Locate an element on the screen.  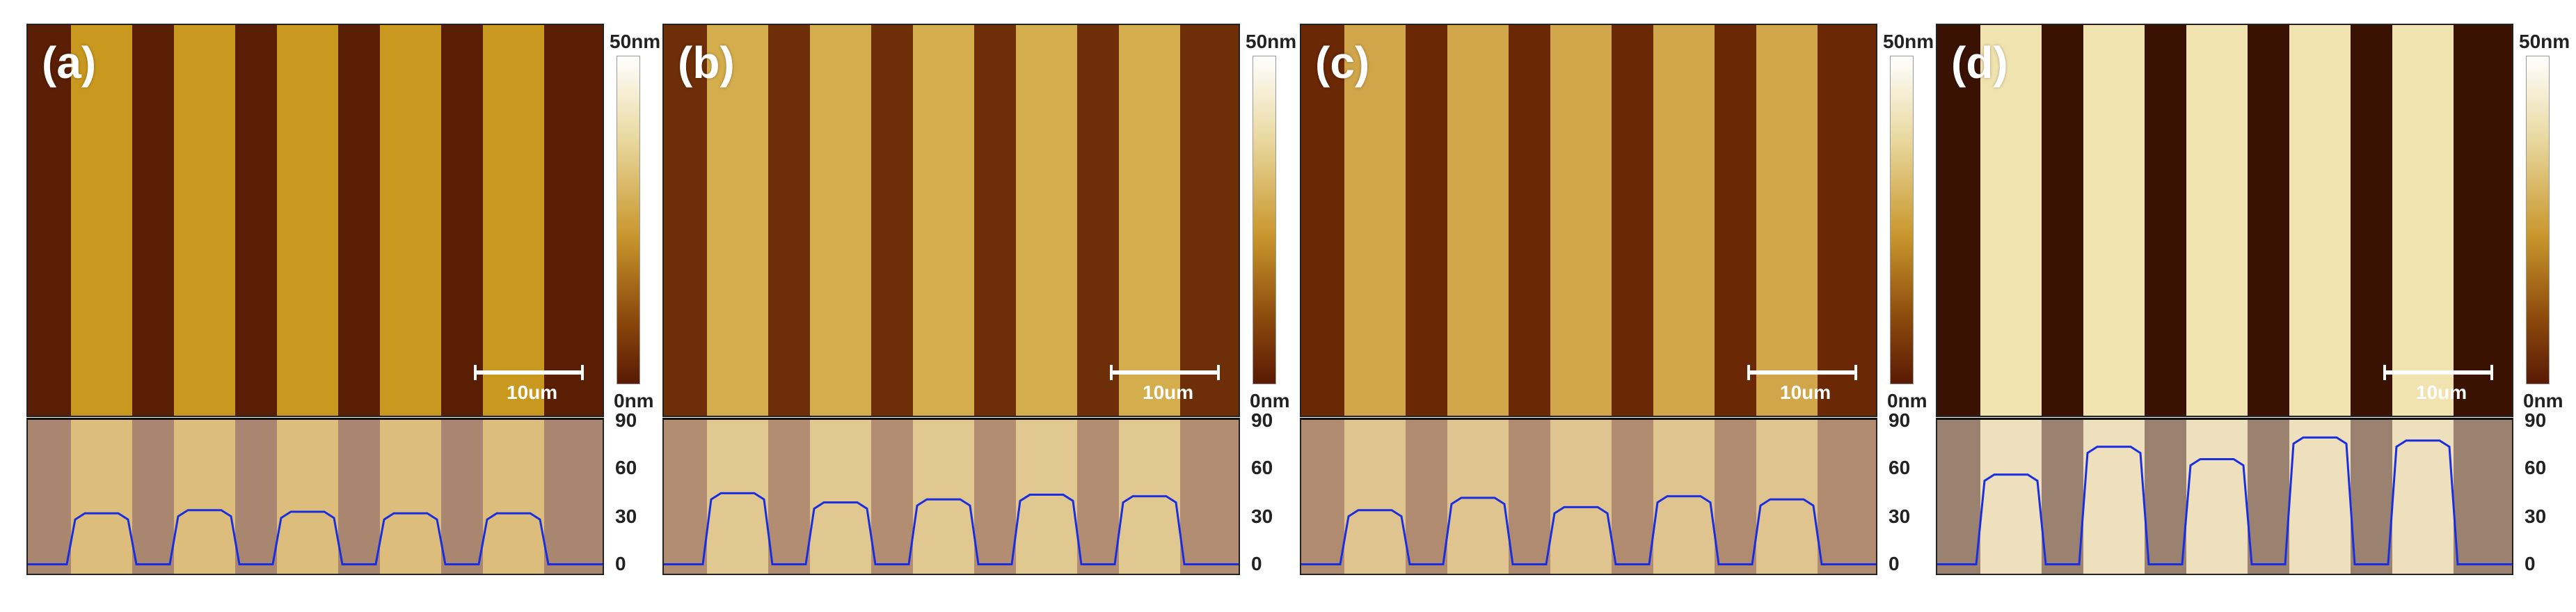
panel-label: (b) is located at coordinates (706, 63).